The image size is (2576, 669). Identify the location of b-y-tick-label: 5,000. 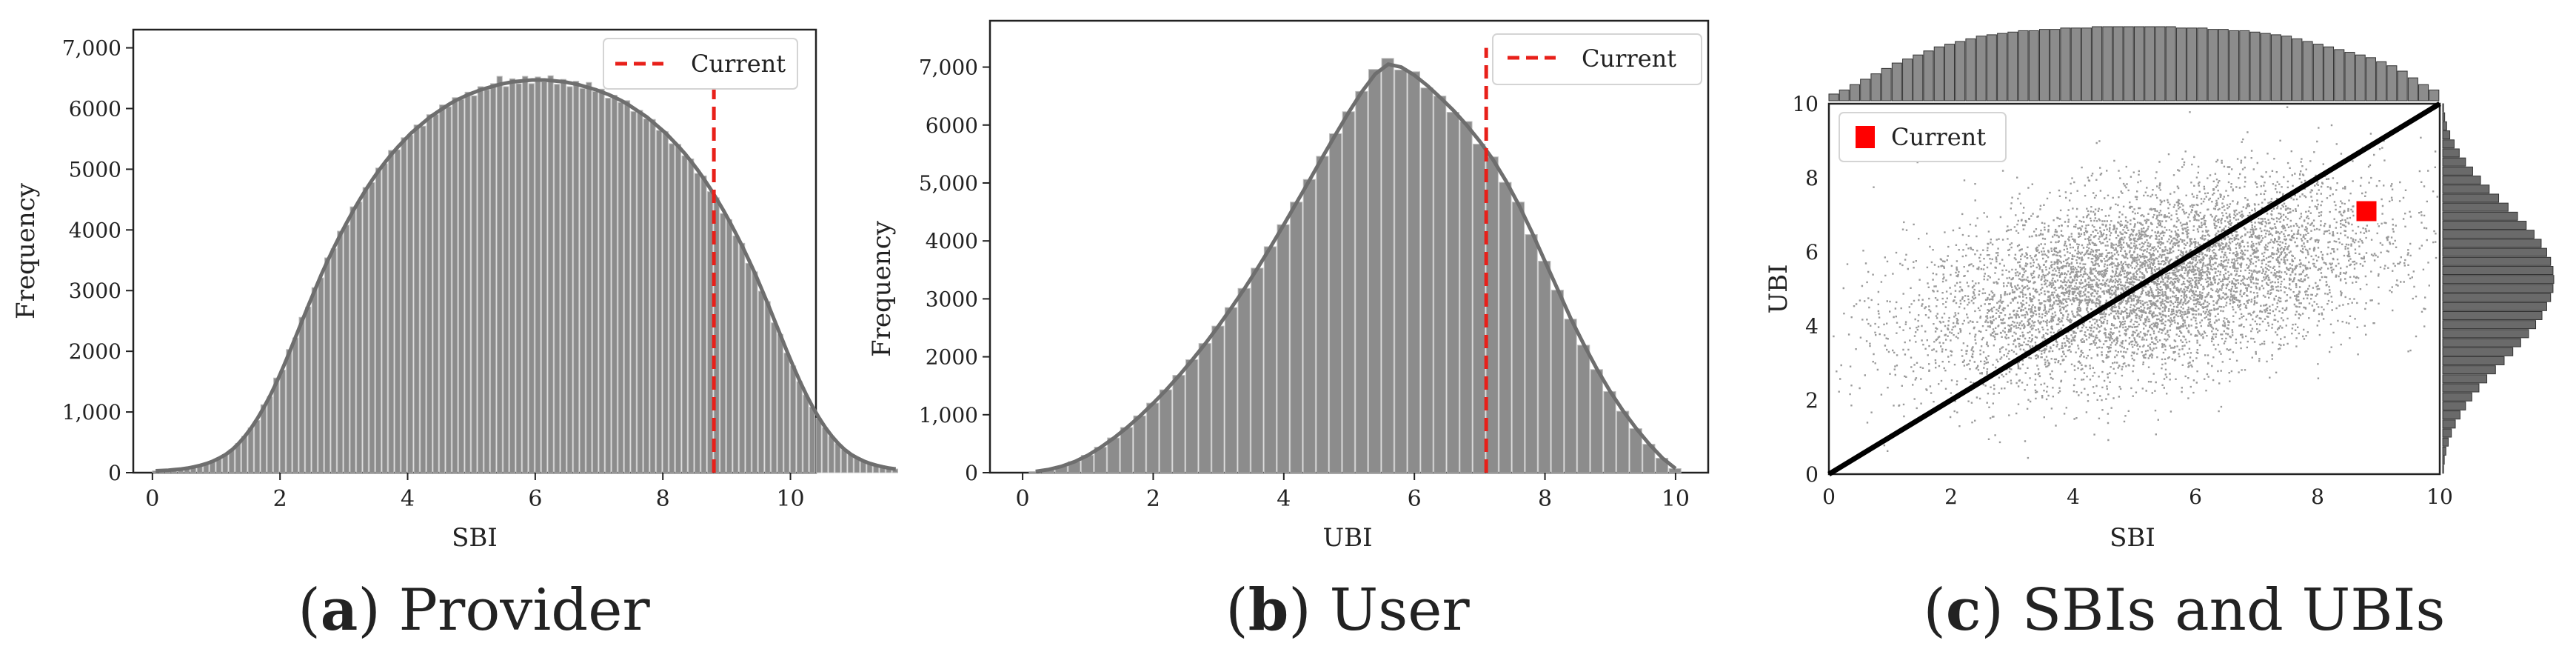
(948, 183).